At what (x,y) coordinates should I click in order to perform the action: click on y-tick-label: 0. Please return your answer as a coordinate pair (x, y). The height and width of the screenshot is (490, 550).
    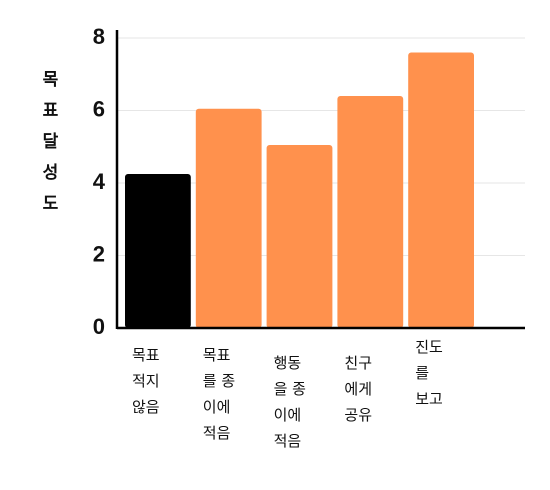
    Looking at the image, I should click on (99, 326).